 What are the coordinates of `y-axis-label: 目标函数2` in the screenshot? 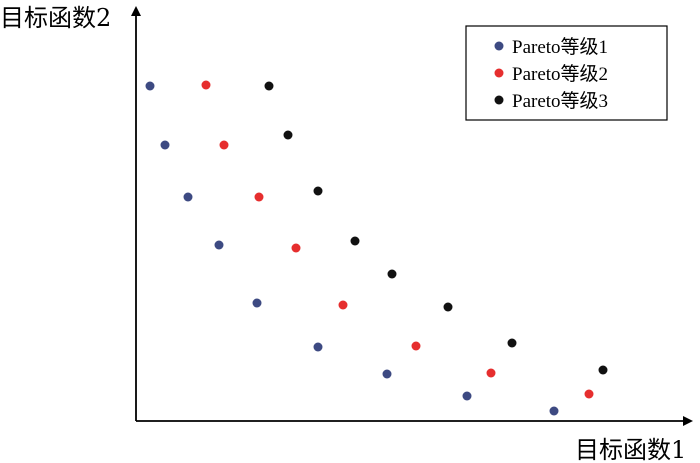 It's located at (55, 18).